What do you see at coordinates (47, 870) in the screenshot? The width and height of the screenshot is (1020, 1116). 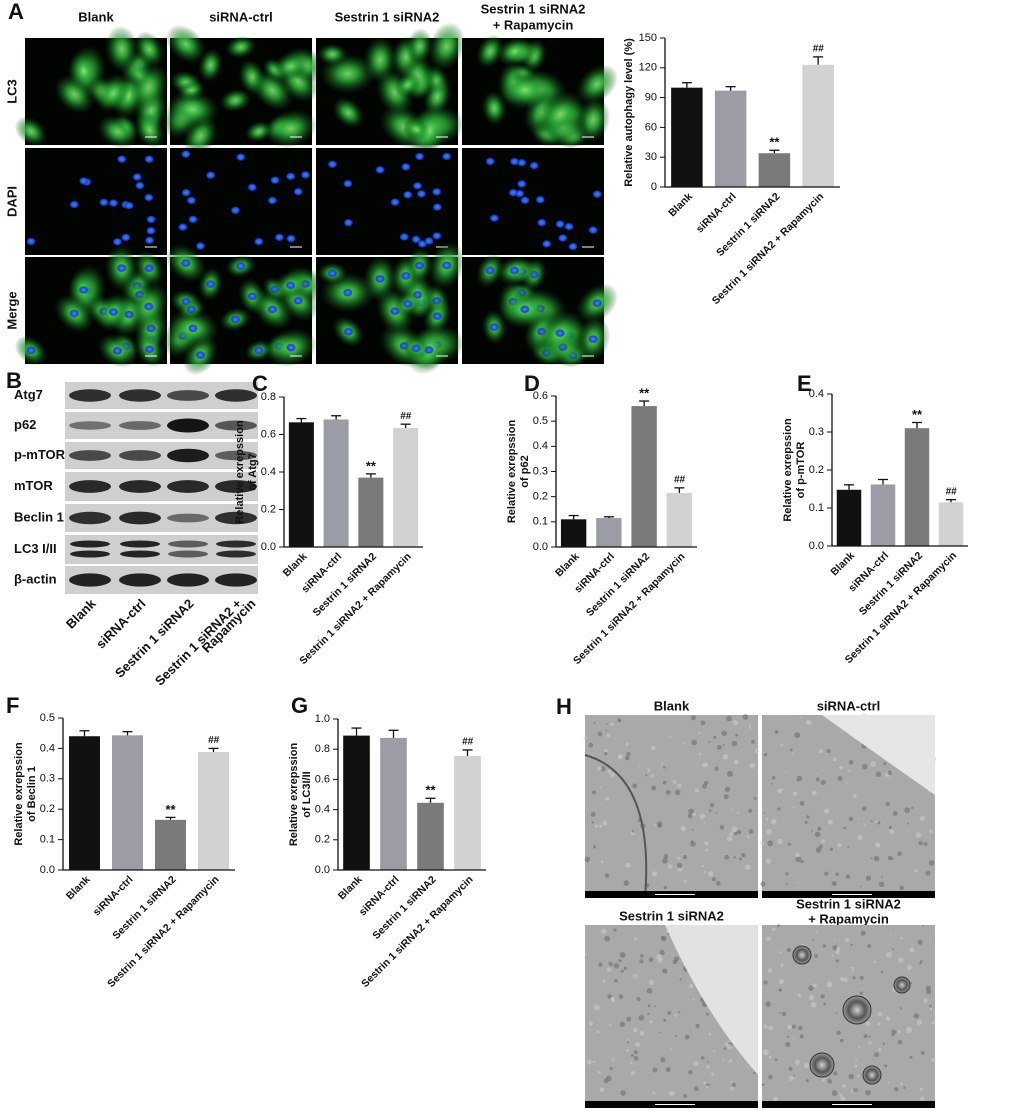 I see `y-tick-label: 0.0` at bounding box center [47, 870].